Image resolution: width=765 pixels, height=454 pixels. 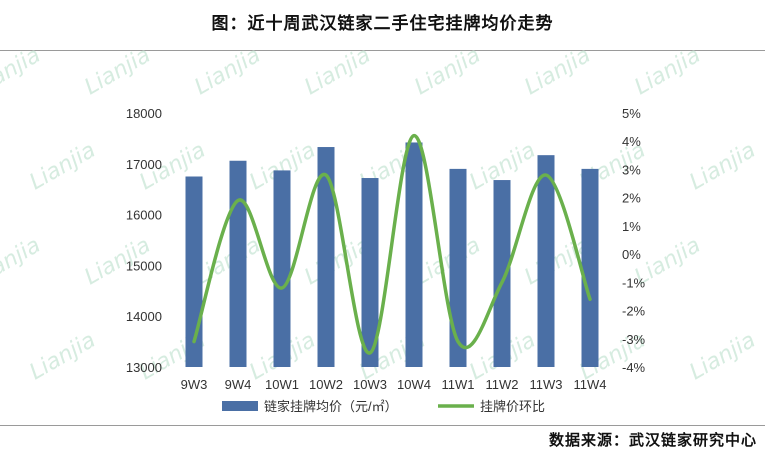 I want to click on y-left-tick-label: 17000, so click(x=144, y=164).